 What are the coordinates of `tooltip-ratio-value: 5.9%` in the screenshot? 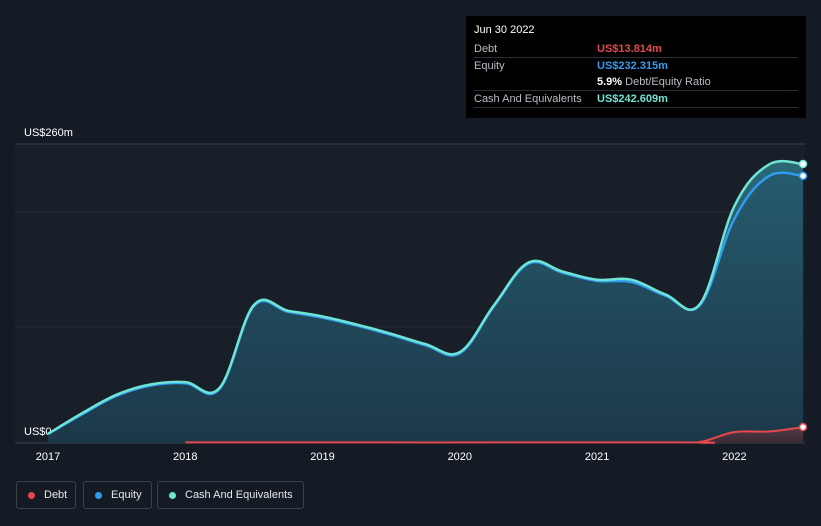 It's located at (610, 82).